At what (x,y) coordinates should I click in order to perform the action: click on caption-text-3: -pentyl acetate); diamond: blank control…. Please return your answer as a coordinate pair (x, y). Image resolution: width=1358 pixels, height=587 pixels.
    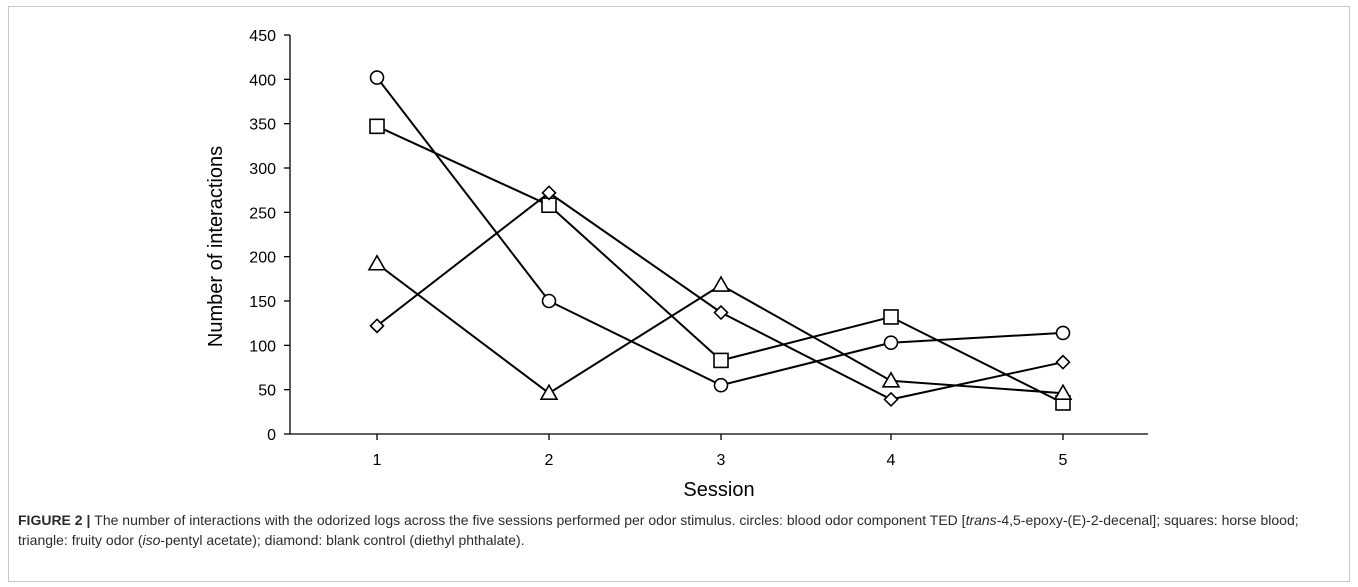
    Looking at the image, I should click on (342, 540).